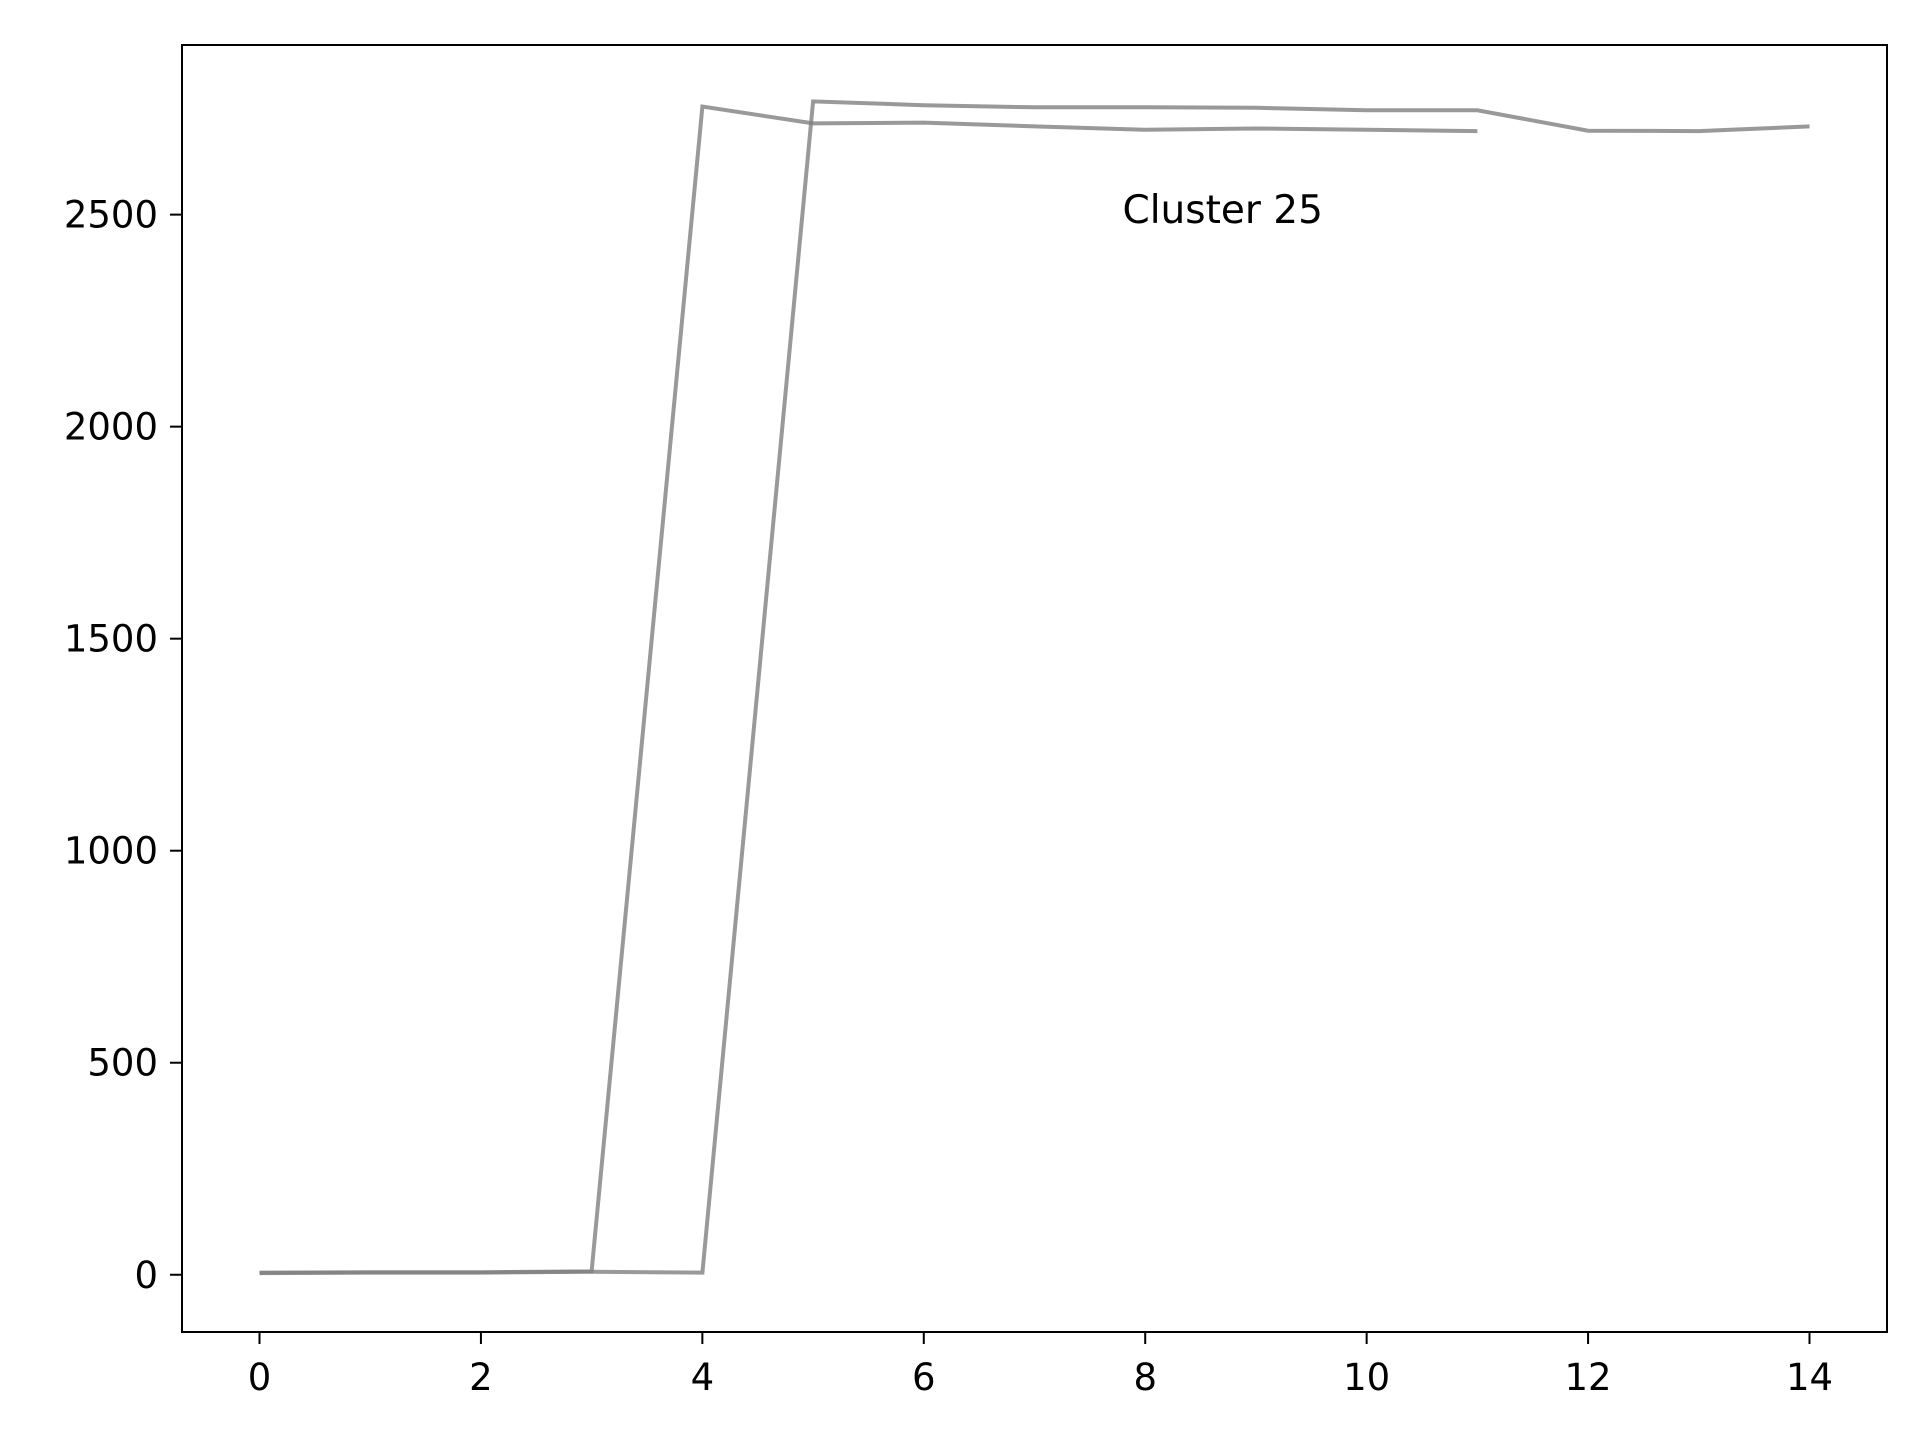  What do you see at coordinates (111, 851) in the screenshot?
I see `y-tick-label: 1000` at bounding box center [111, 851].